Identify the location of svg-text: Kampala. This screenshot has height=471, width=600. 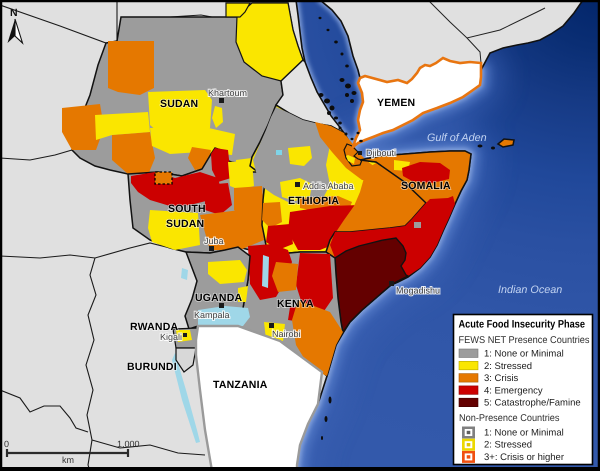
(212, 315).